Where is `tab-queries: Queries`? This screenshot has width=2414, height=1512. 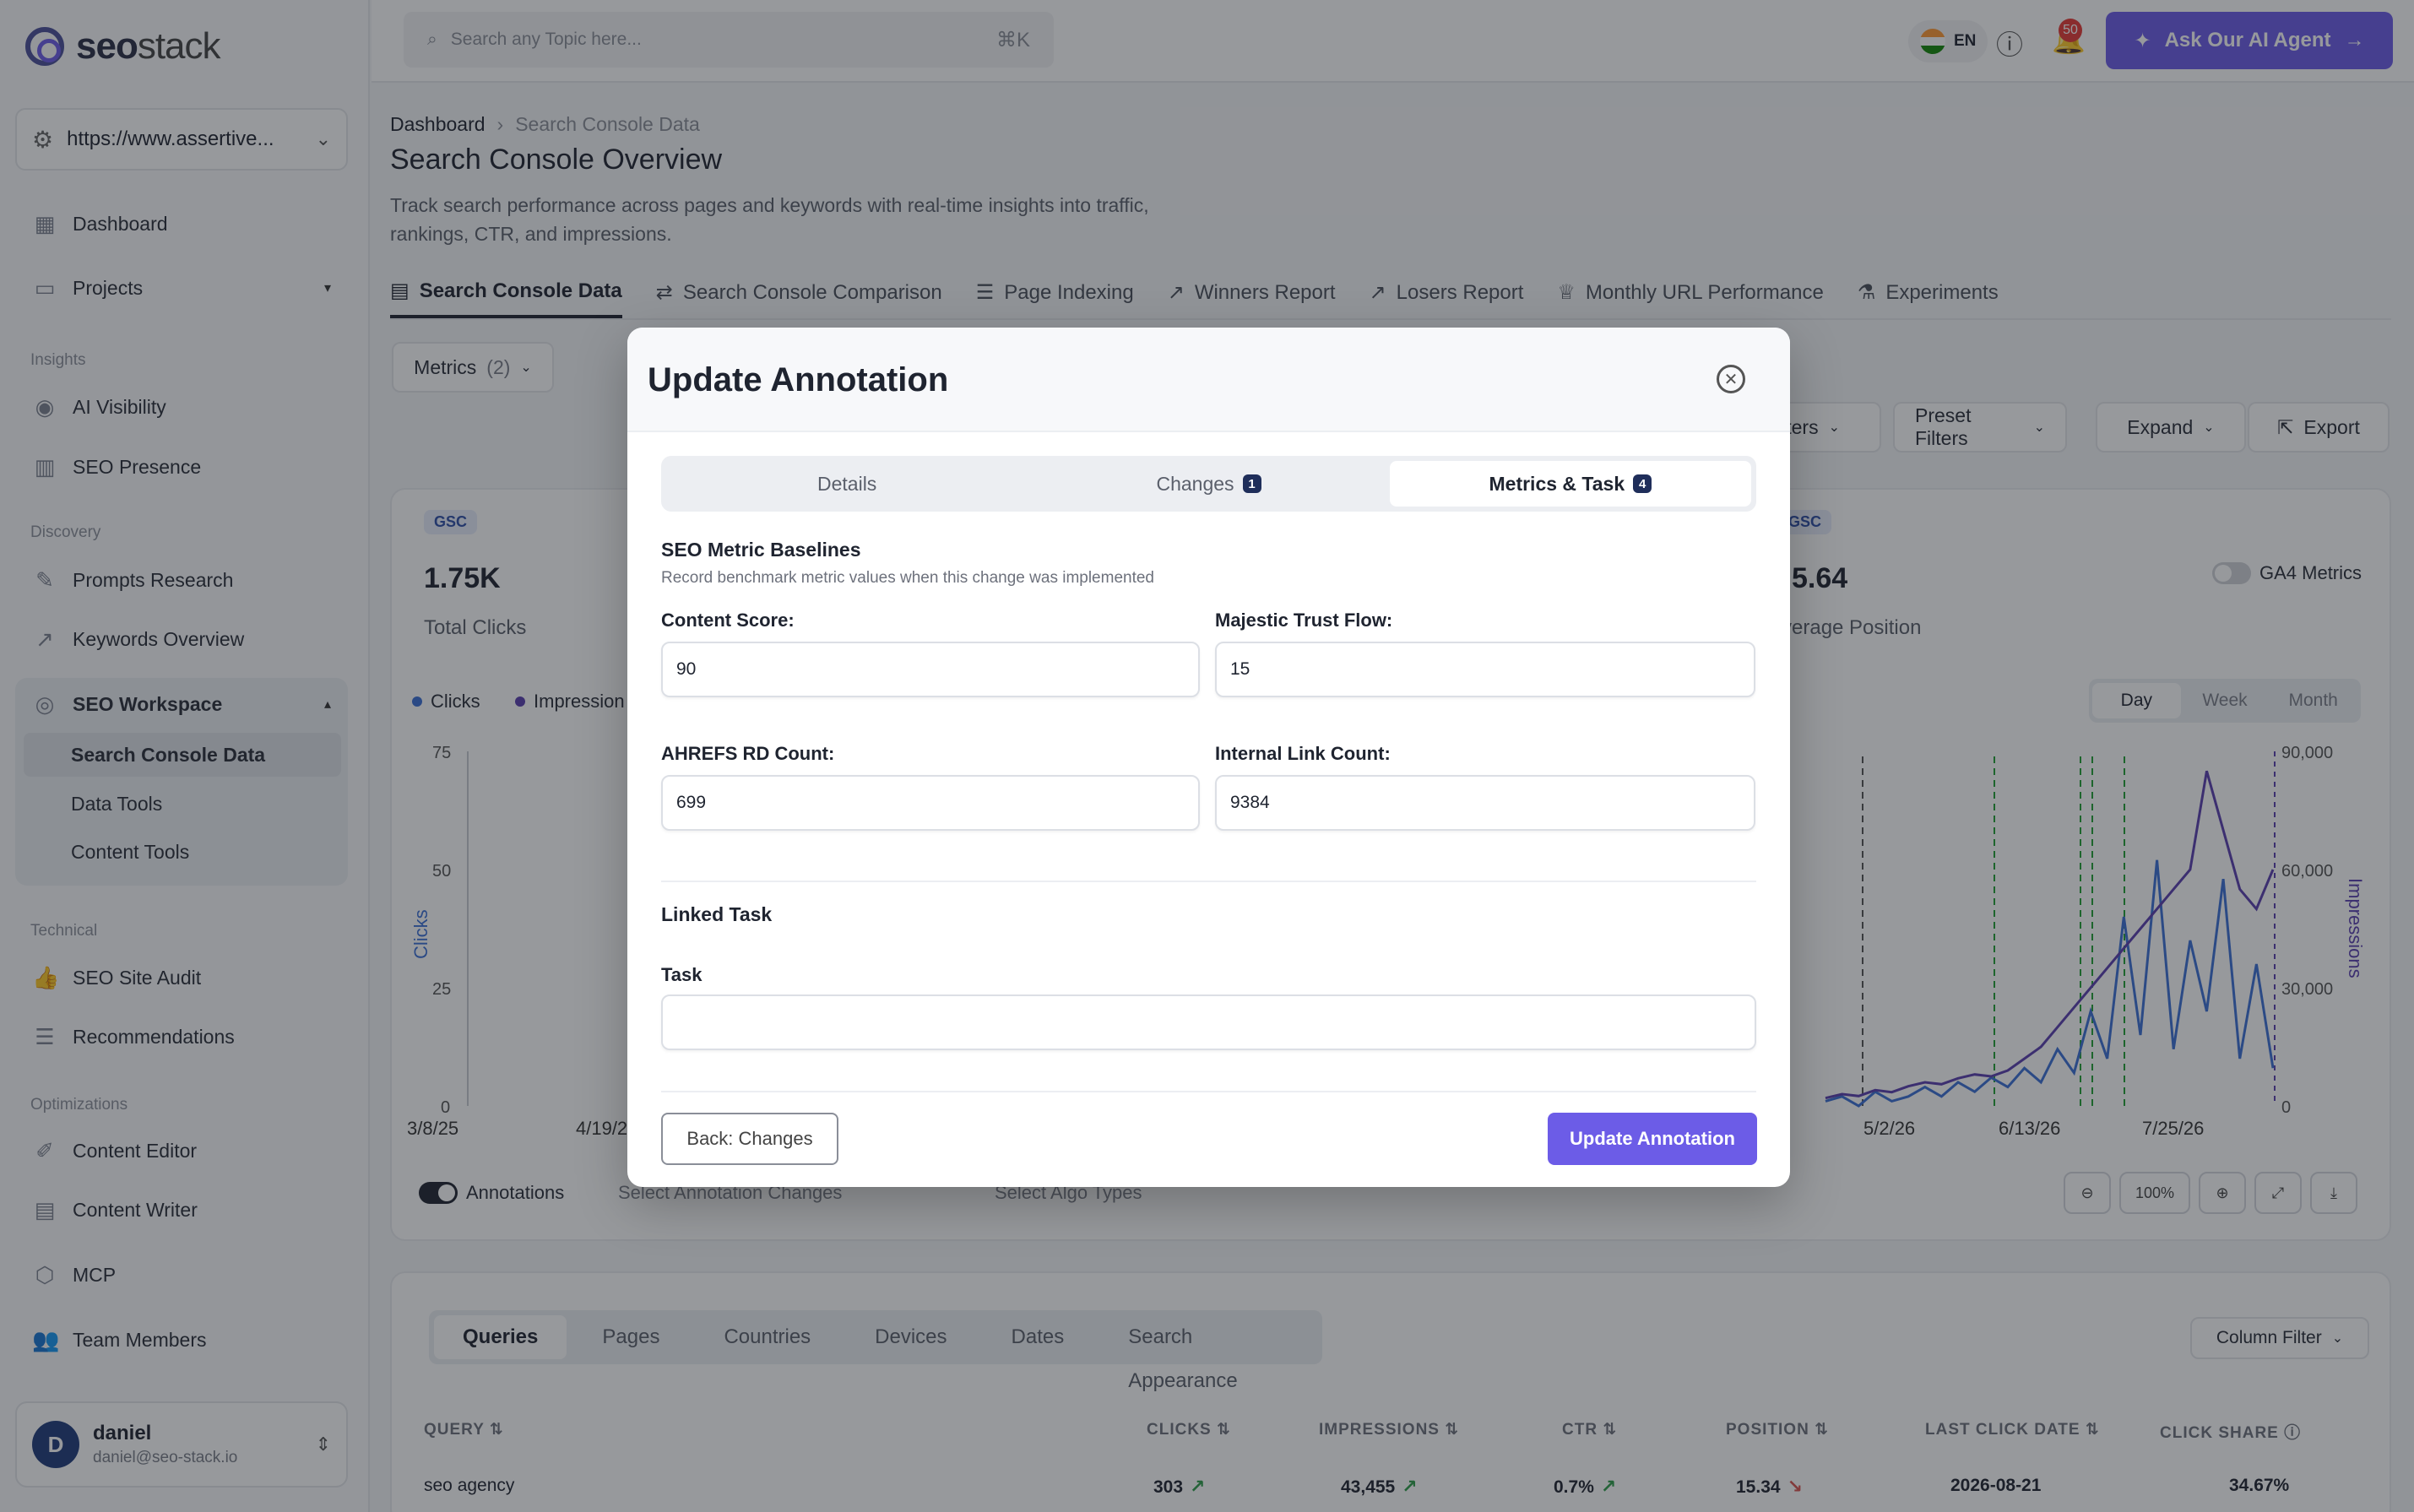 tab-queries: Queries is located at coordinates (500, 1337).